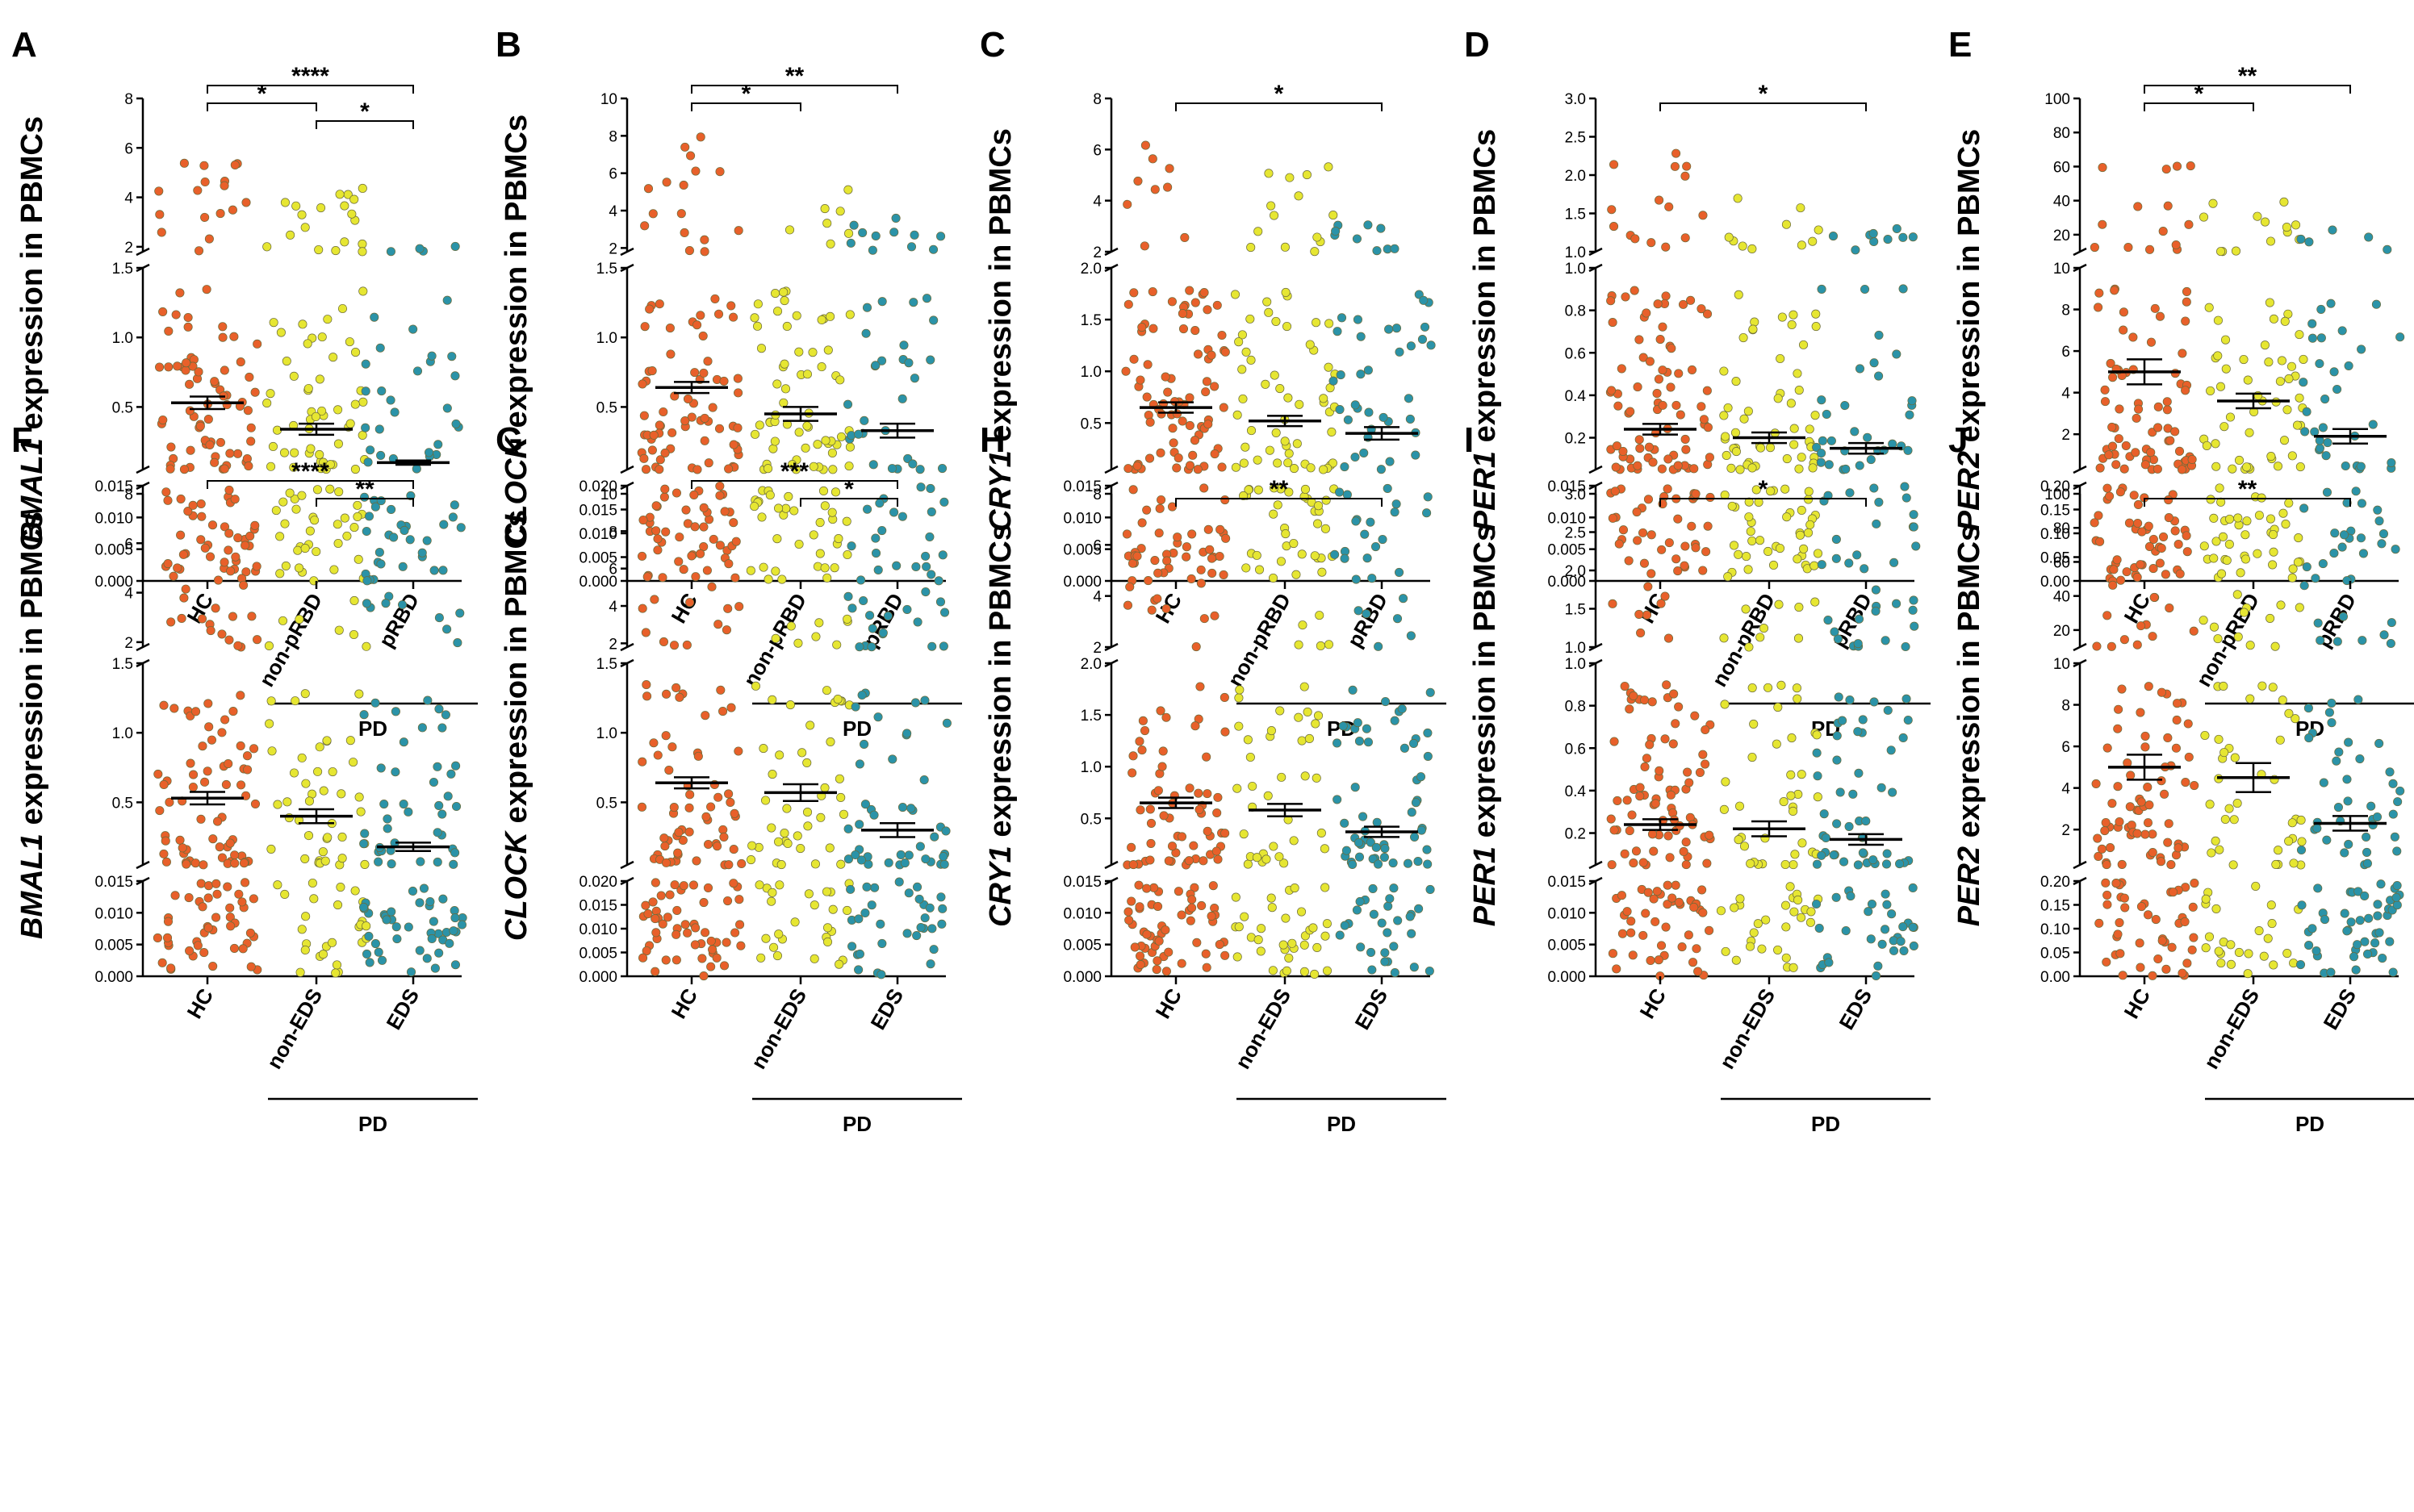  What do you see at coordinates (200, 1003) in the screenshot?
I see `x-category-label: HC` at bounding box center [200, 1003].